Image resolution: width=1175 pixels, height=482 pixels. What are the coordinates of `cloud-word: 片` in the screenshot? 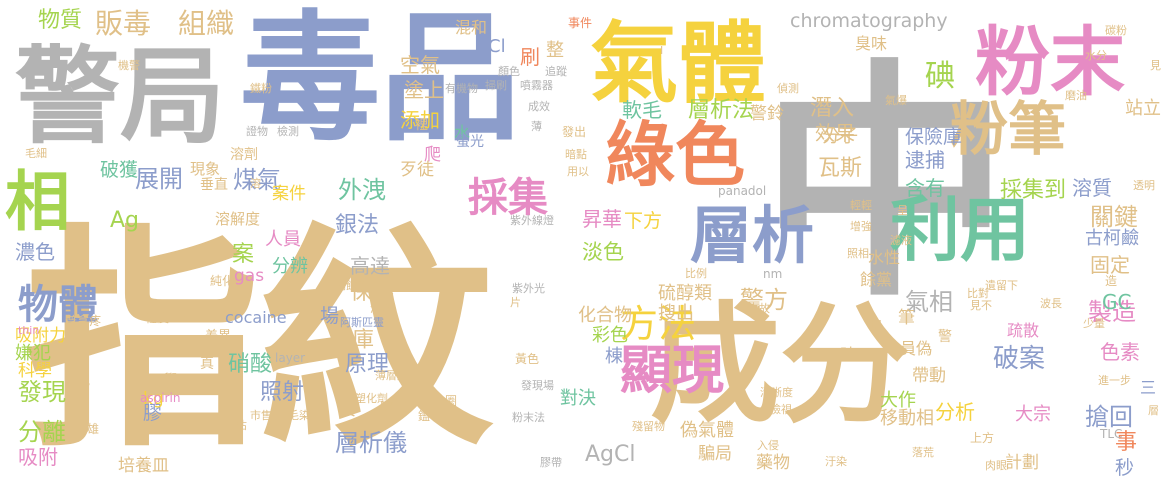 It's located at (515, 302).